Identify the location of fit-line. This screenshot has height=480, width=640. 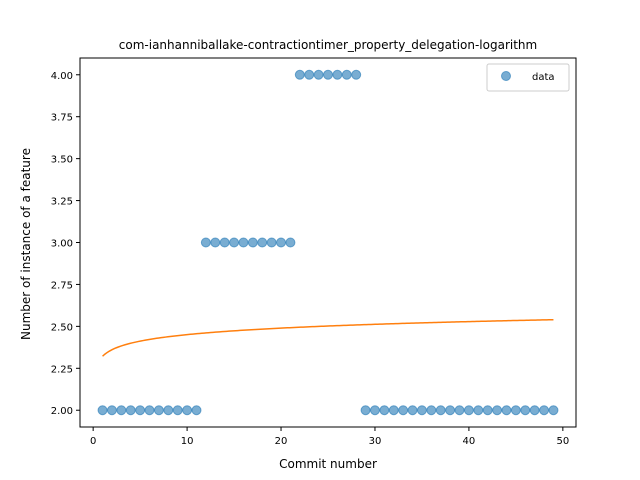
(328, 337).